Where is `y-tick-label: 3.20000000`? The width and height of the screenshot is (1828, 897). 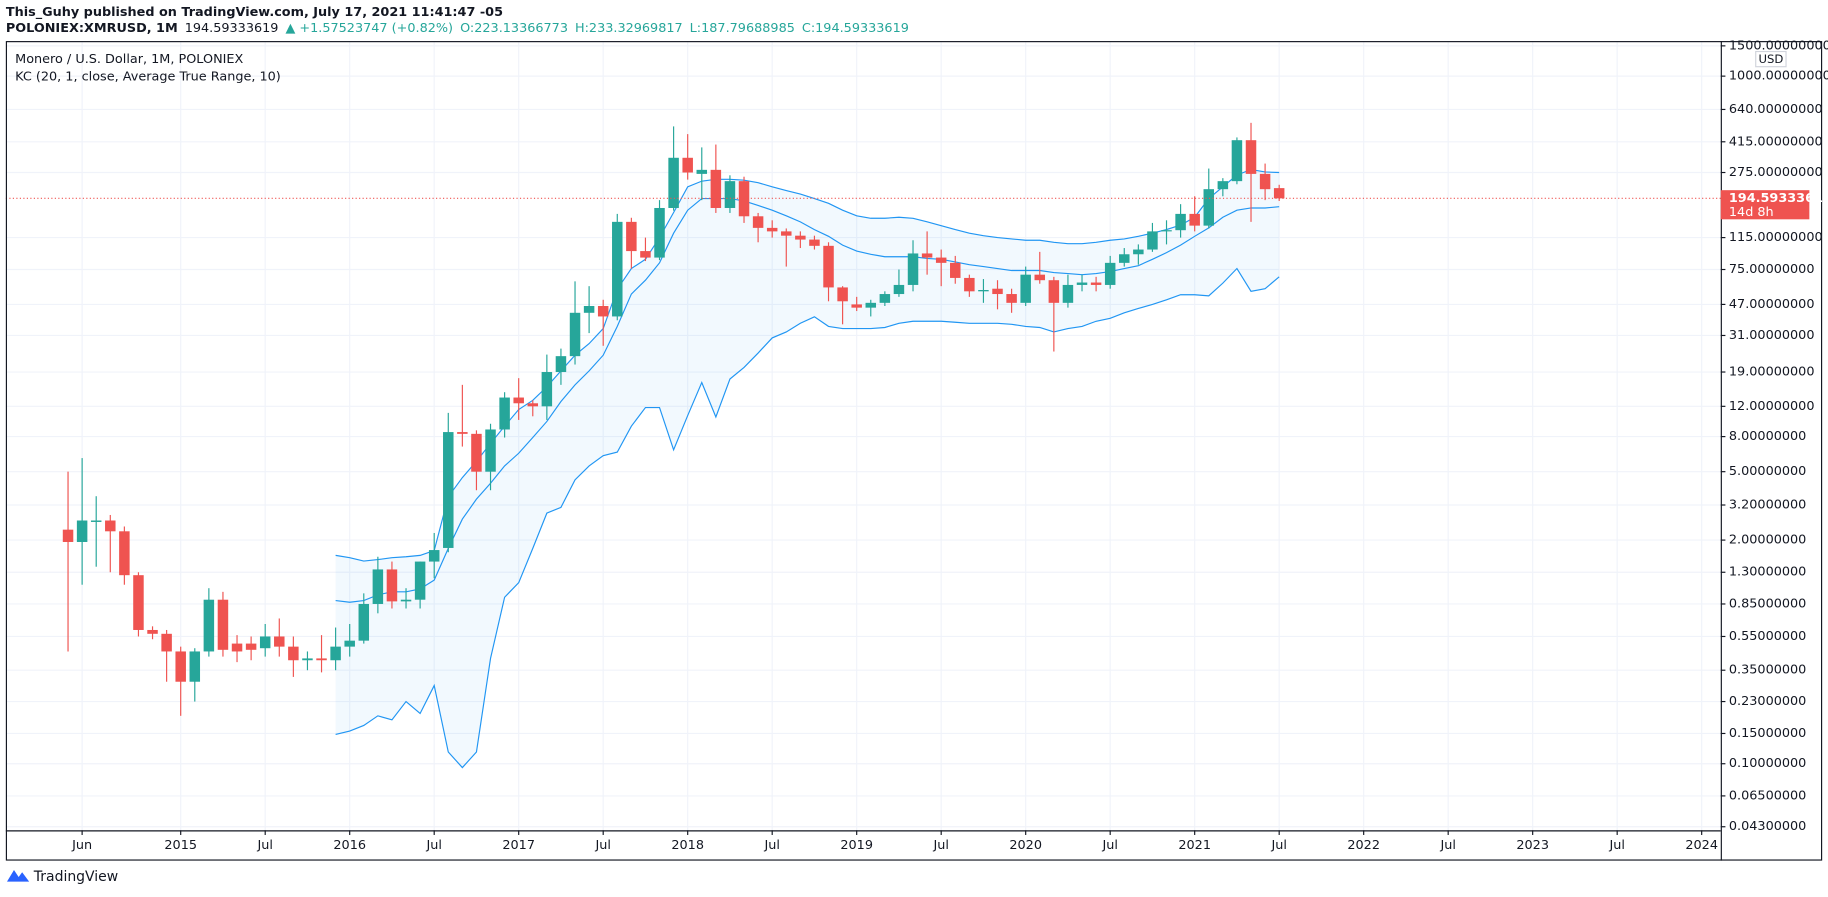
y-tick-label: 3.20000000 is located at coordinates (1767, 505).